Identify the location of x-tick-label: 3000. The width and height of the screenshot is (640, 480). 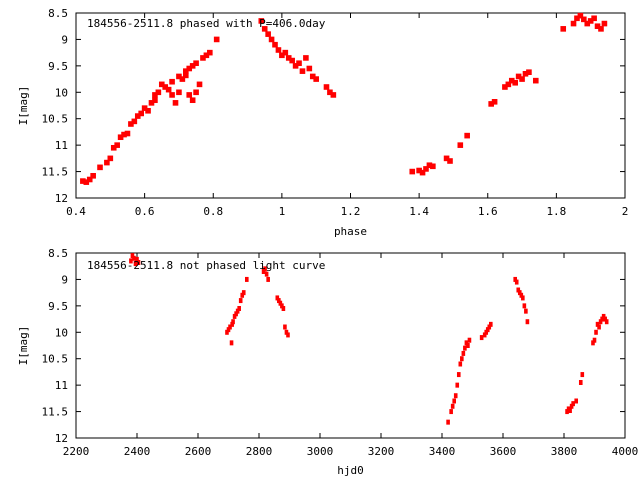
(320, 451).